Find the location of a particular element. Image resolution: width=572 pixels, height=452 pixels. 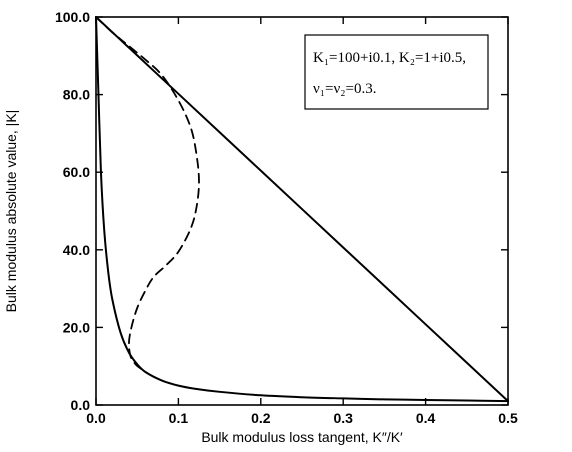

legend-line-2: ν₁=ν₂=0.3. is located at coordinates (344, 89).